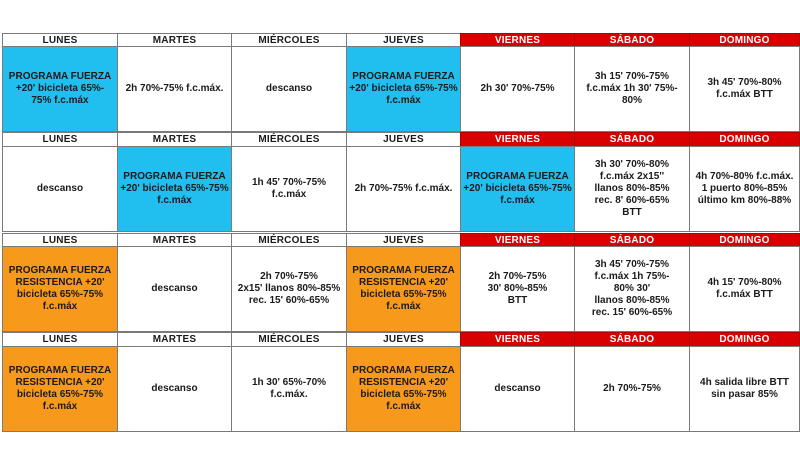 The height and width of the screenshot is (467, 800). I want to click on cell-week1-sabado: 3h 15' 70%-75% f.c.máx 1h 30' 75%- 80%, so click(632, 89).